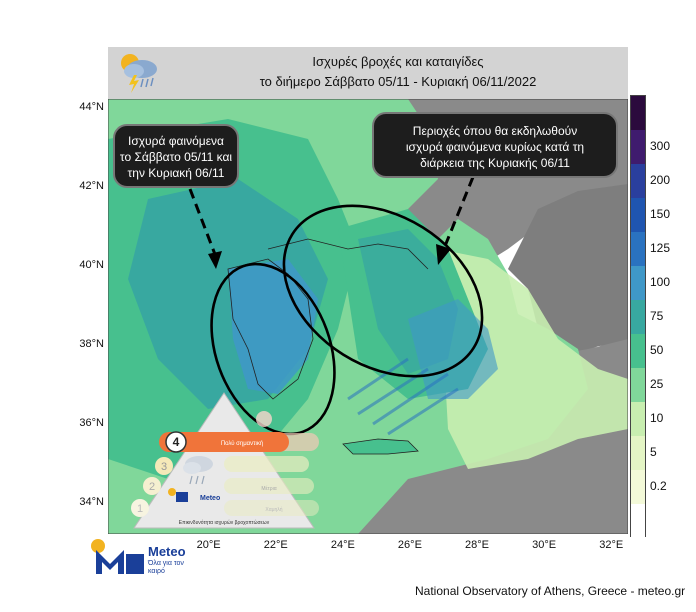 The width and height of the screenshot is (696, 612). Describe the element at coordinates (91, 423) in the screenshot. I see `latitude-tick-label: 36°N` at that location.